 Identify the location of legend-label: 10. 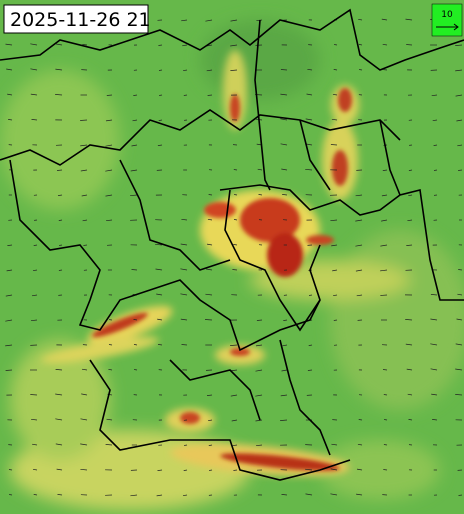
(447, 15).